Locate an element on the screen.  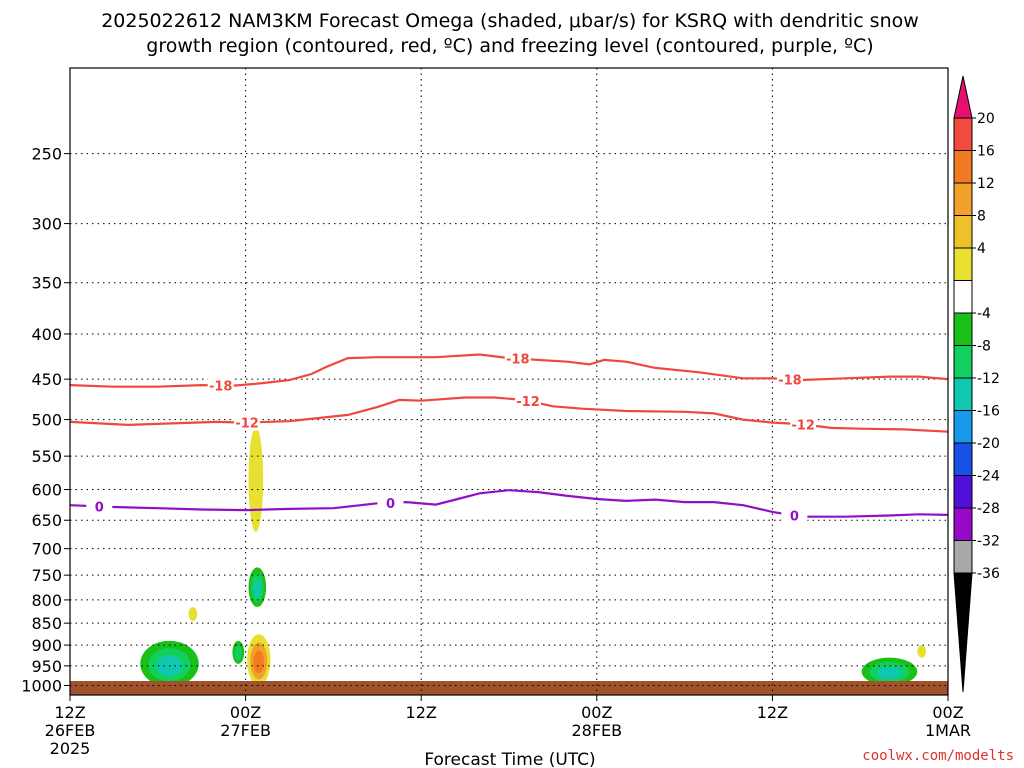
contour-label-2-2: 0 is located at coordinates (794, 516).